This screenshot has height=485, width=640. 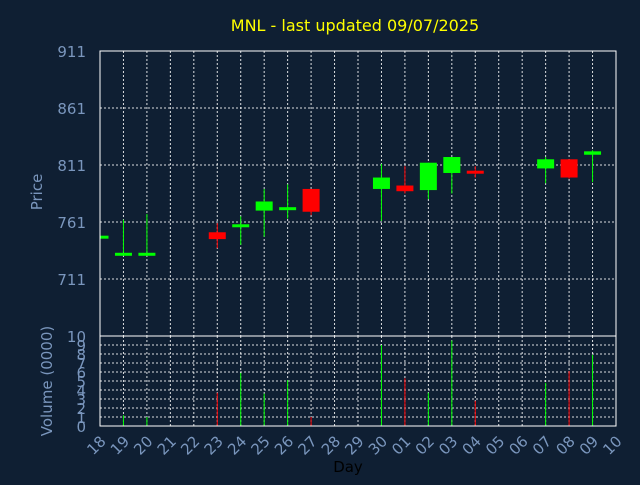 What do you see at coordinates (401, 445) in the screenshot?
I see `x-tick-label: 01` at bounding box center [401, 445].